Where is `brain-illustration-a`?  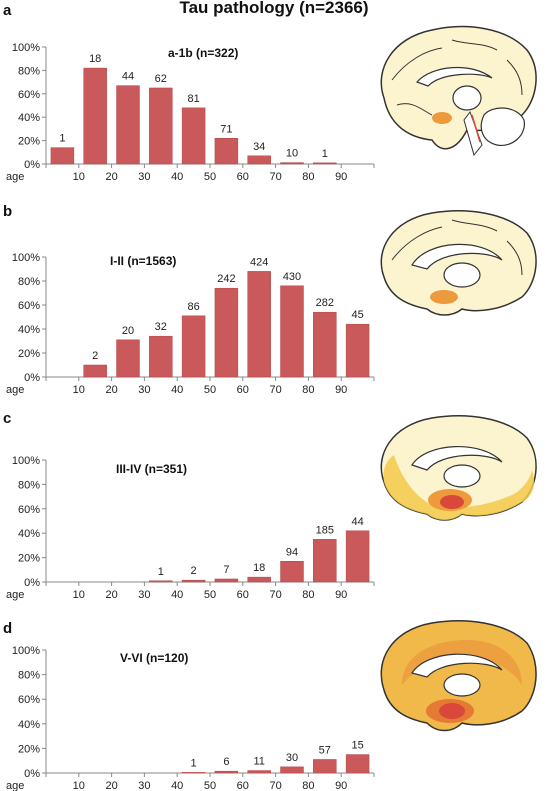
brain-illustration-a is located at coordinates (458, 91).